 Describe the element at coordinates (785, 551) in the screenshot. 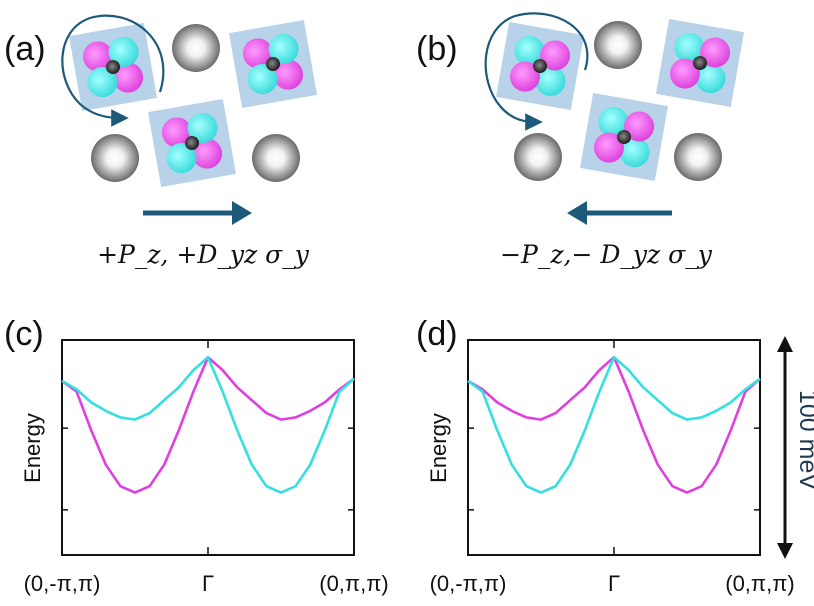

I see `arrowhead-down-icon` at that location.